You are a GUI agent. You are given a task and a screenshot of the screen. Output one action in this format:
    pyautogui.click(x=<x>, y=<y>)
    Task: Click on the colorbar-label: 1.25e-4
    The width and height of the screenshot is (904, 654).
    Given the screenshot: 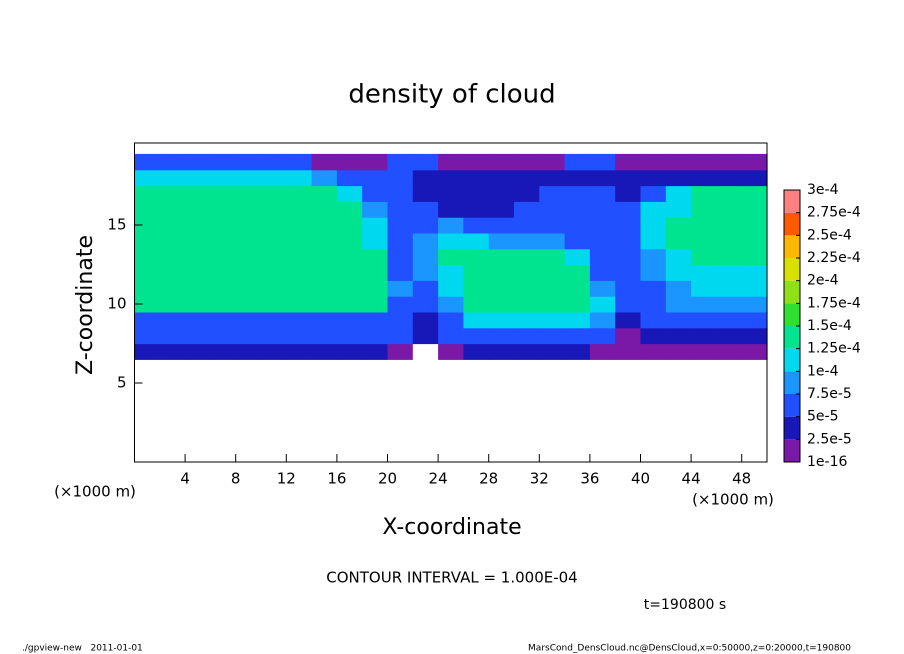 What is the action you would take?
    pyautogui.click(x=834, y=349)
    